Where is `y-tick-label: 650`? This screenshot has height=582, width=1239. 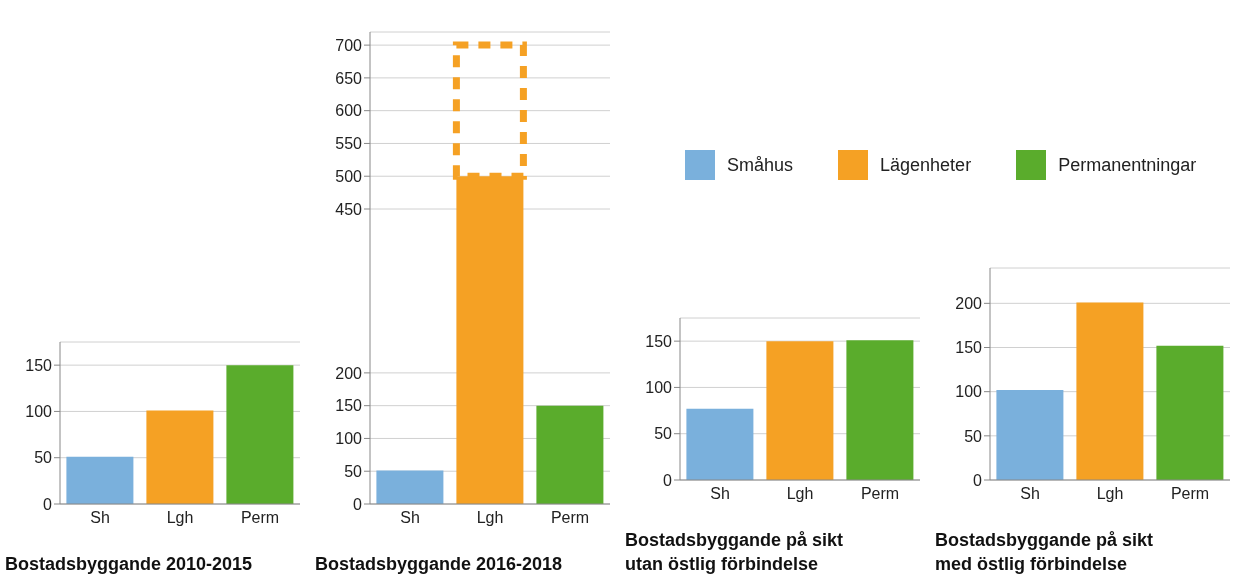 y-tick-label: 650 is located at coordinates (349, 78).